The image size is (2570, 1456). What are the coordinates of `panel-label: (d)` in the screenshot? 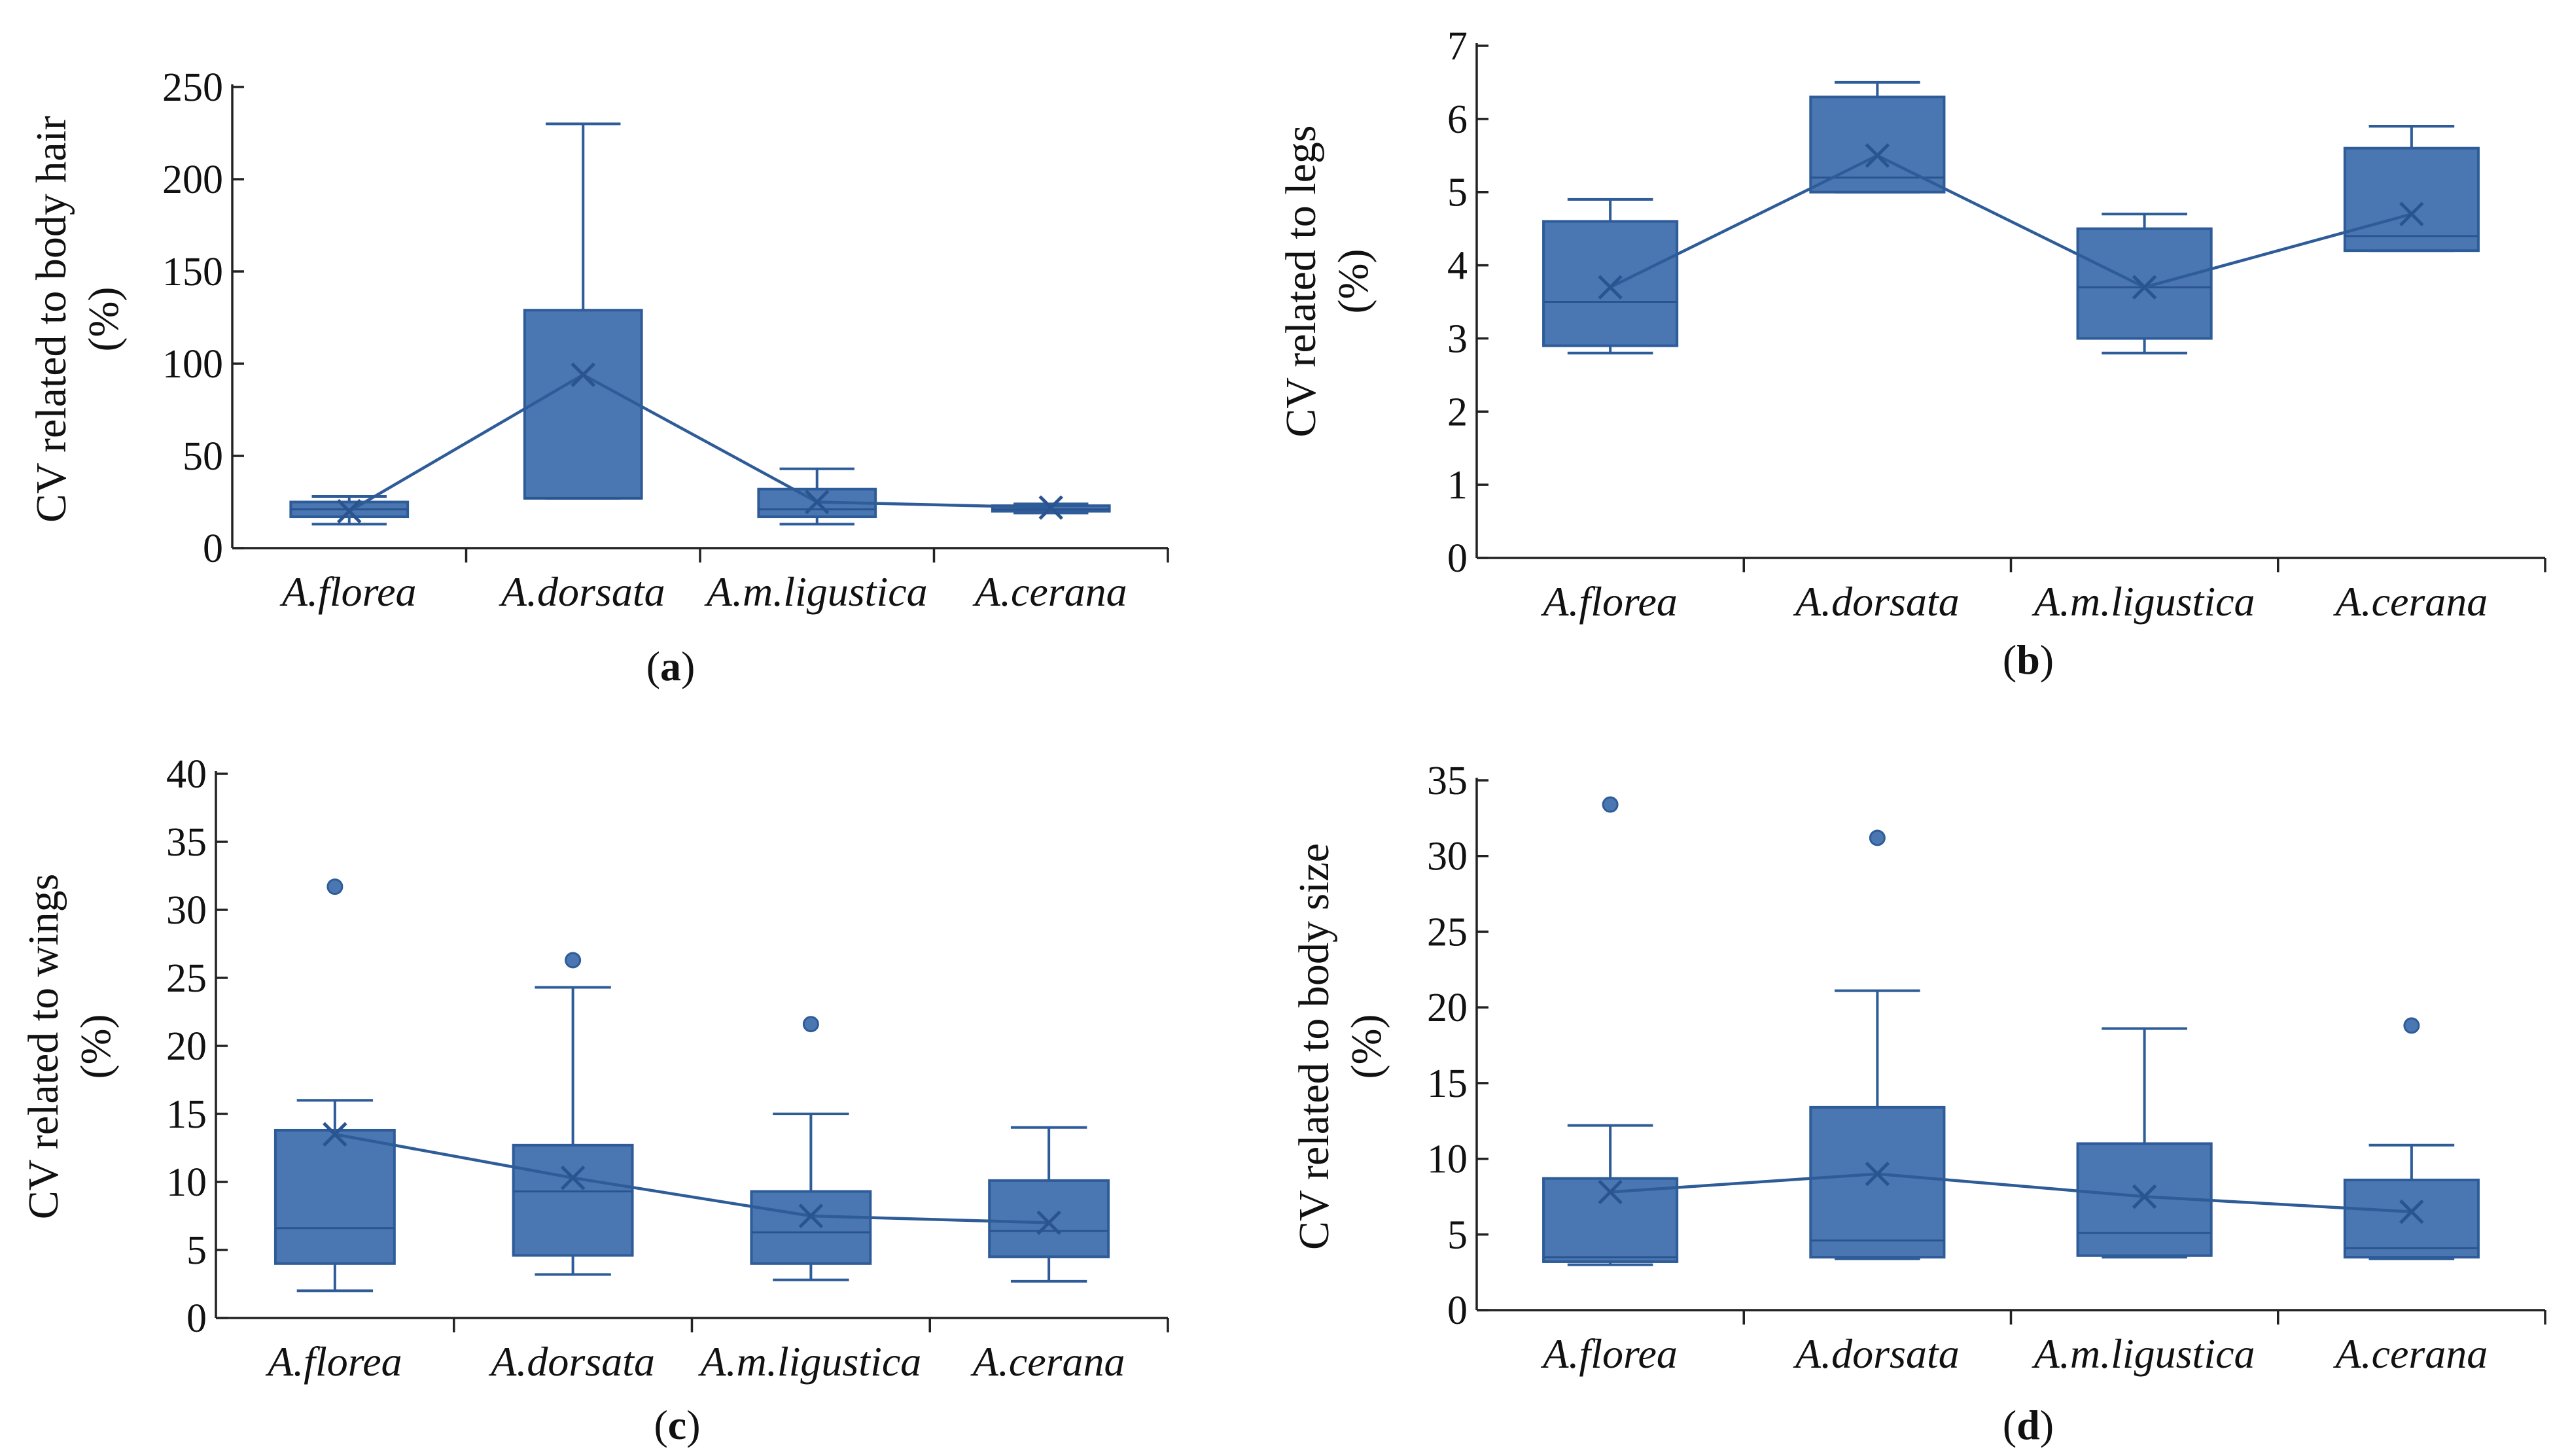 It's located at (2028, 1425).